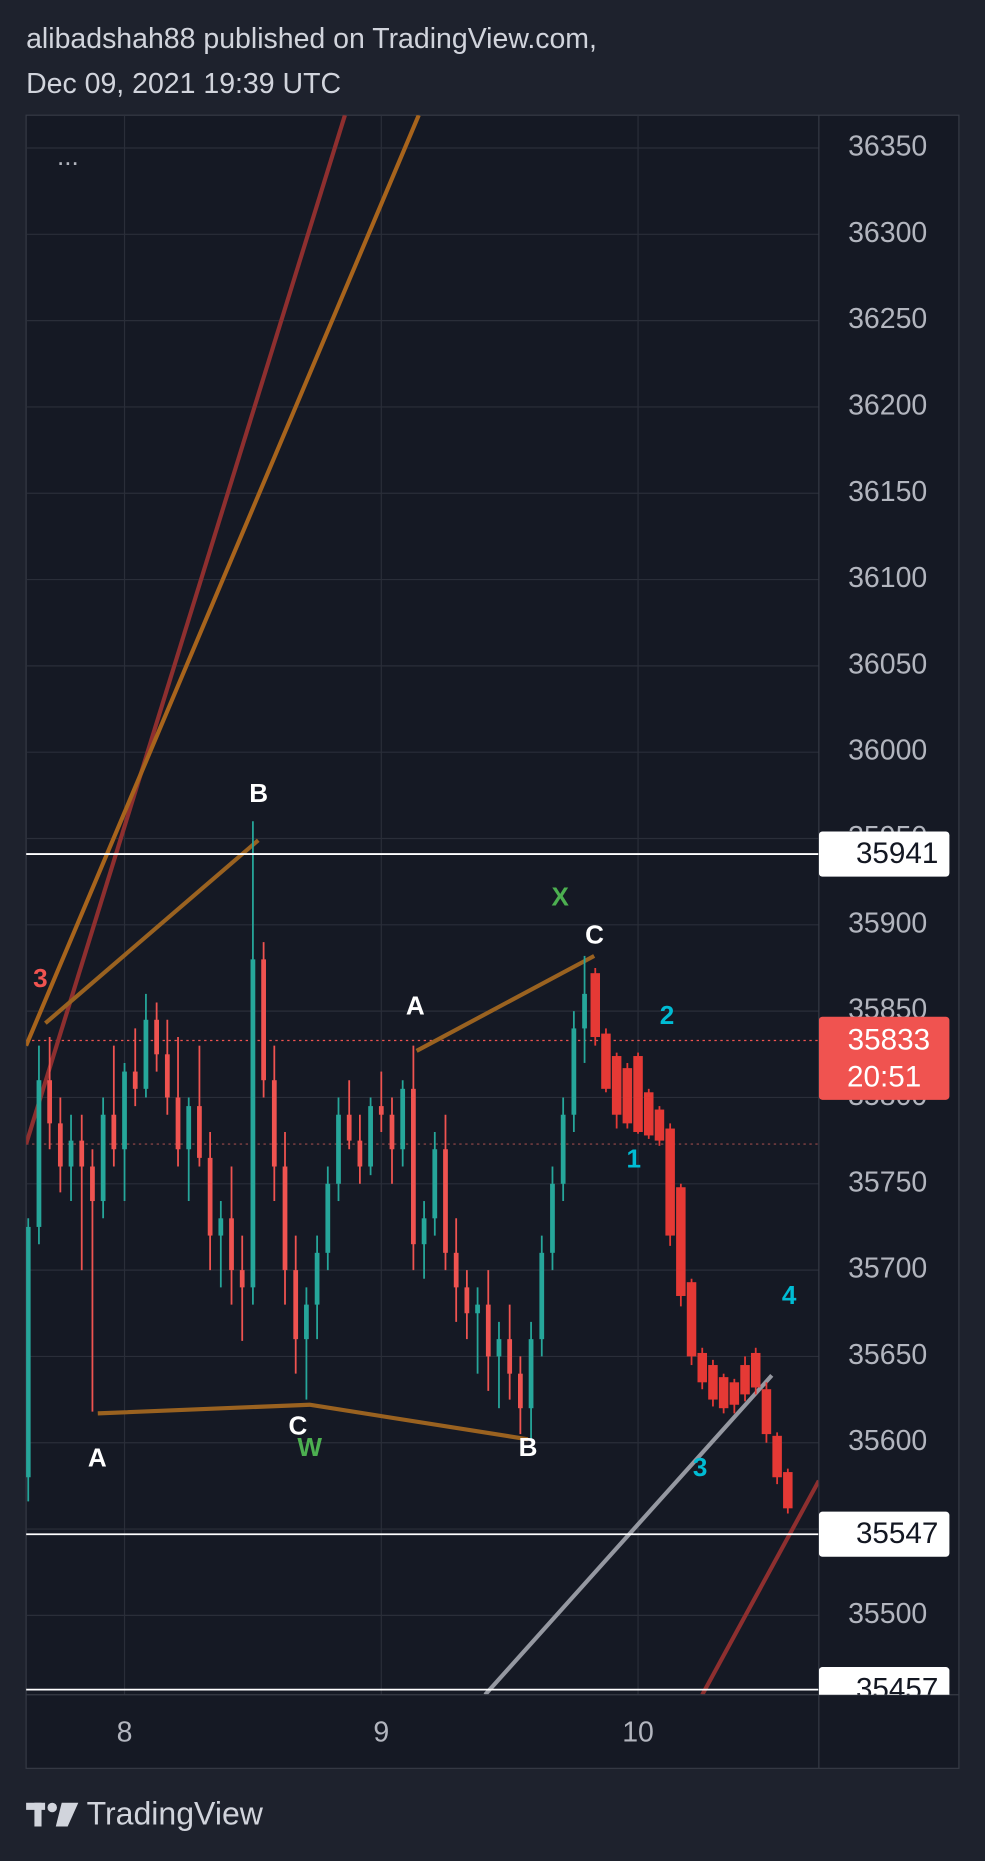 The height and width of the screenshot is (1861, 985). What do you see at coordinates (638, 1732) in the screenshot?
I see `x-tick-label: 10` at bounding box center [638, 1732].